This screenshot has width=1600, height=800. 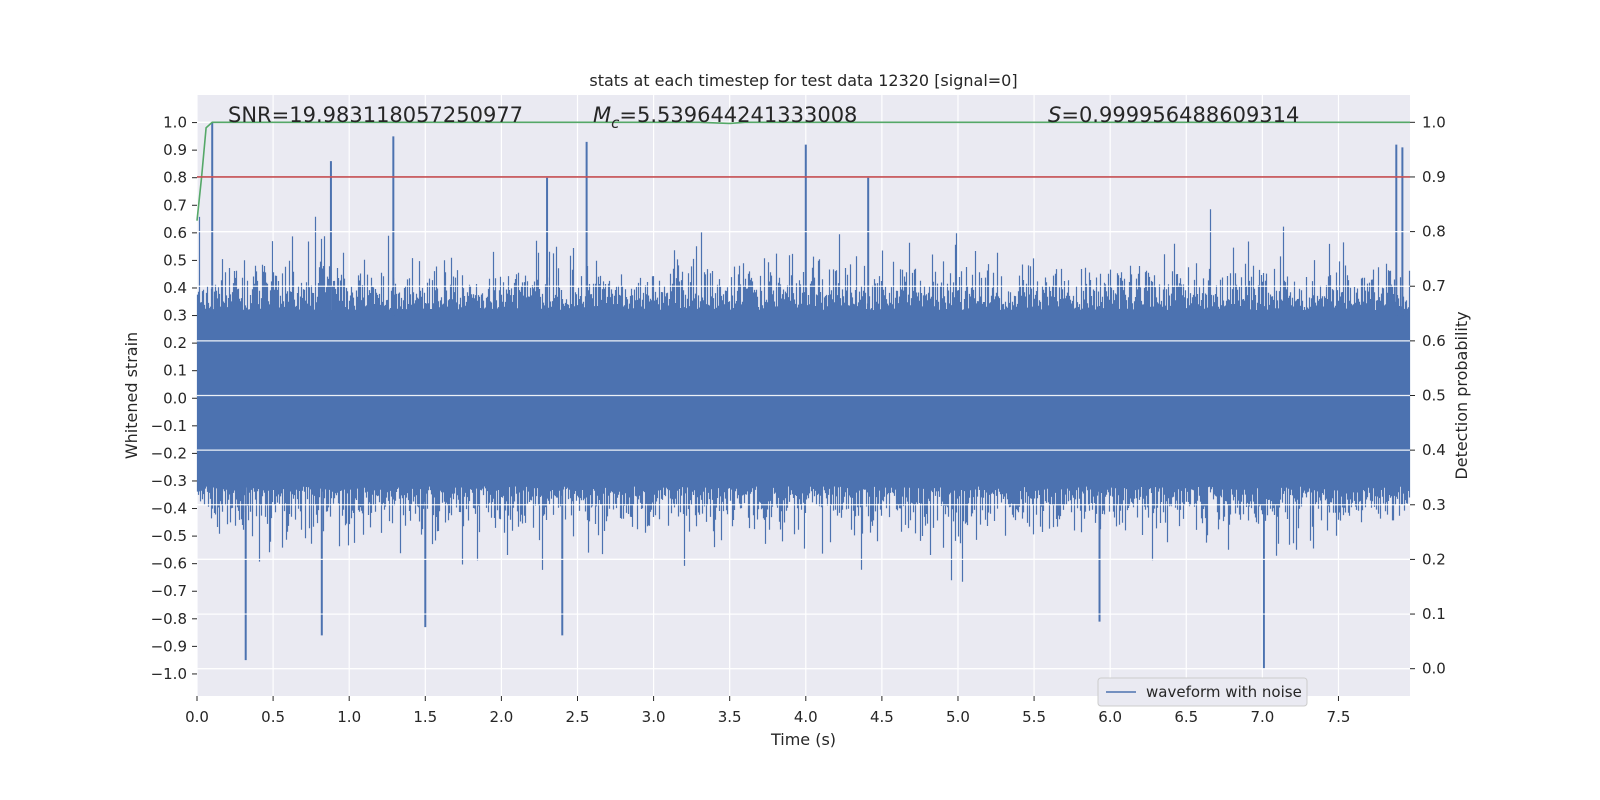 What do you see at coordinates (1434, 341) in the screenshot?
I see `y-tick-label-right: 0.6` at bounding box center [1434, 341].